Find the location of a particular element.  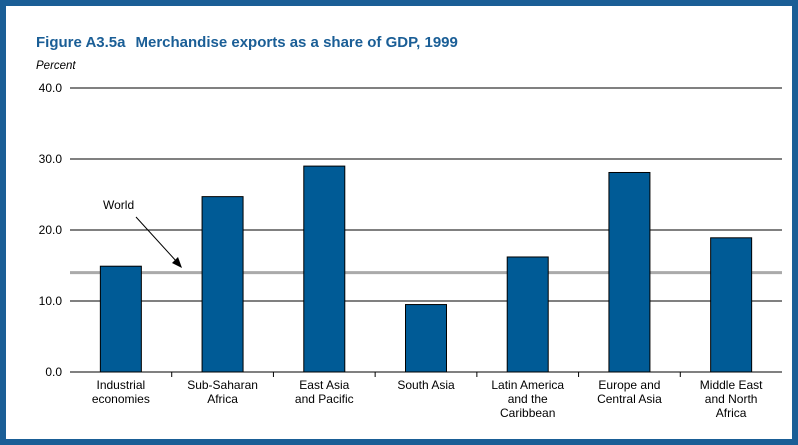

category-label-line: Caribbean is located at coordinates (527, 413).